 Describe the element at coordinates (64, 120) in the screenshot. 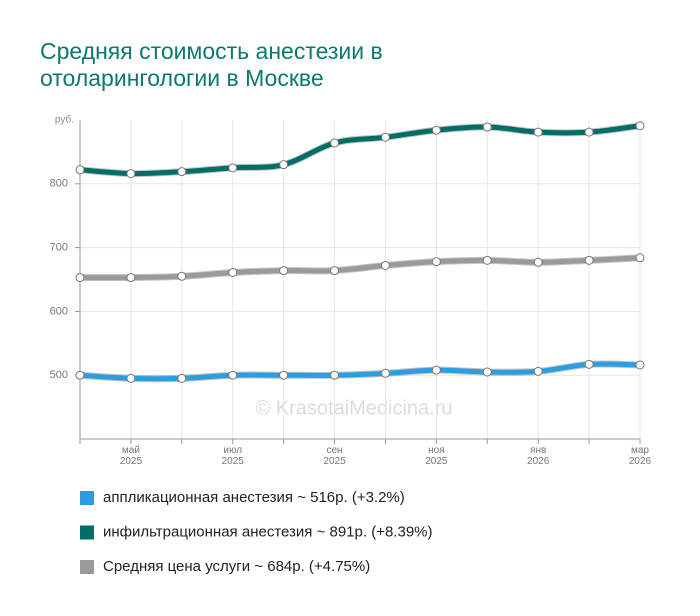

I see `y-unit: руб.` at that location.